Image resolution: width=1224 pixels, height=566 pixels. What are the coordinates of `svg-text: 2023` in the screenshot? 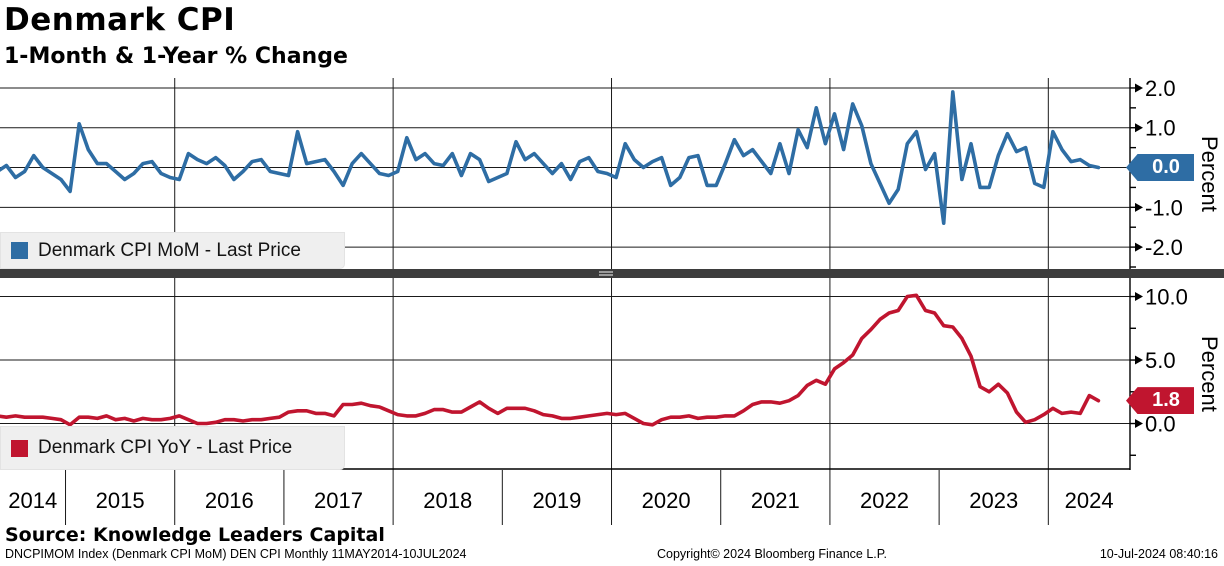 It's located at (993, 500).